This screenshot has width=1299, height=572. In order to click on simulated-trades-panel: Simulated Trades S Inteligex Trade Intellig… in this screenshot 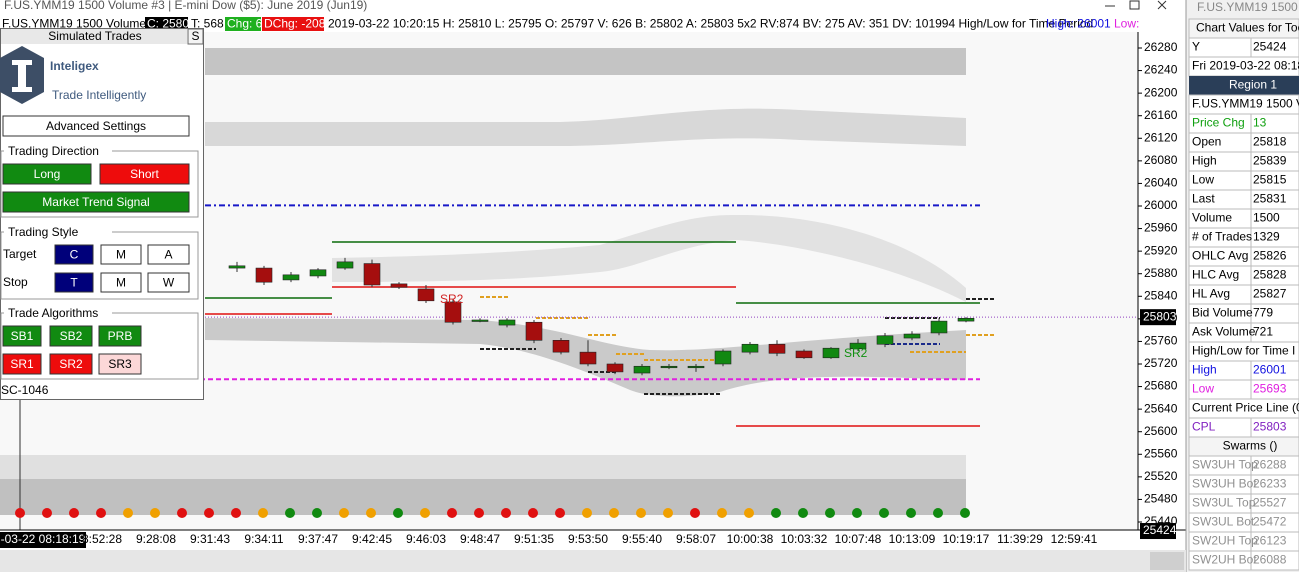, I will do `click(102, 214)`.